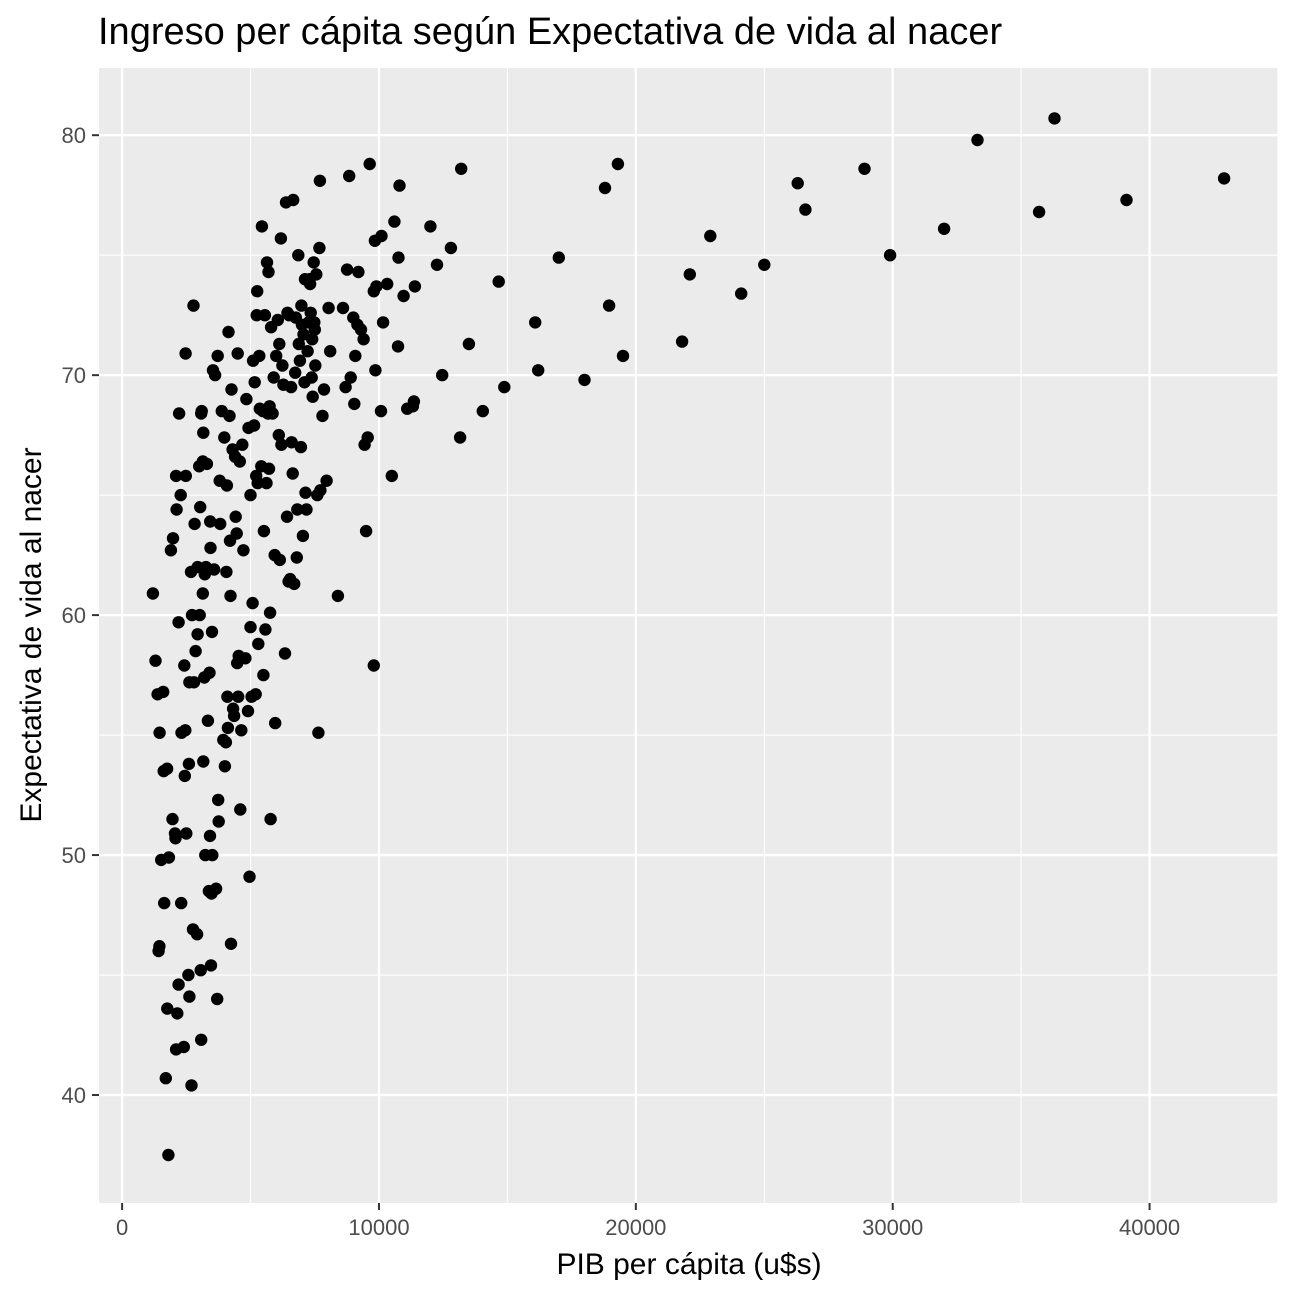 Image resolution: width=1296 pixels, height=1296 pixels. I want to click on x-tick-label: 20000, so click(635, 1227).